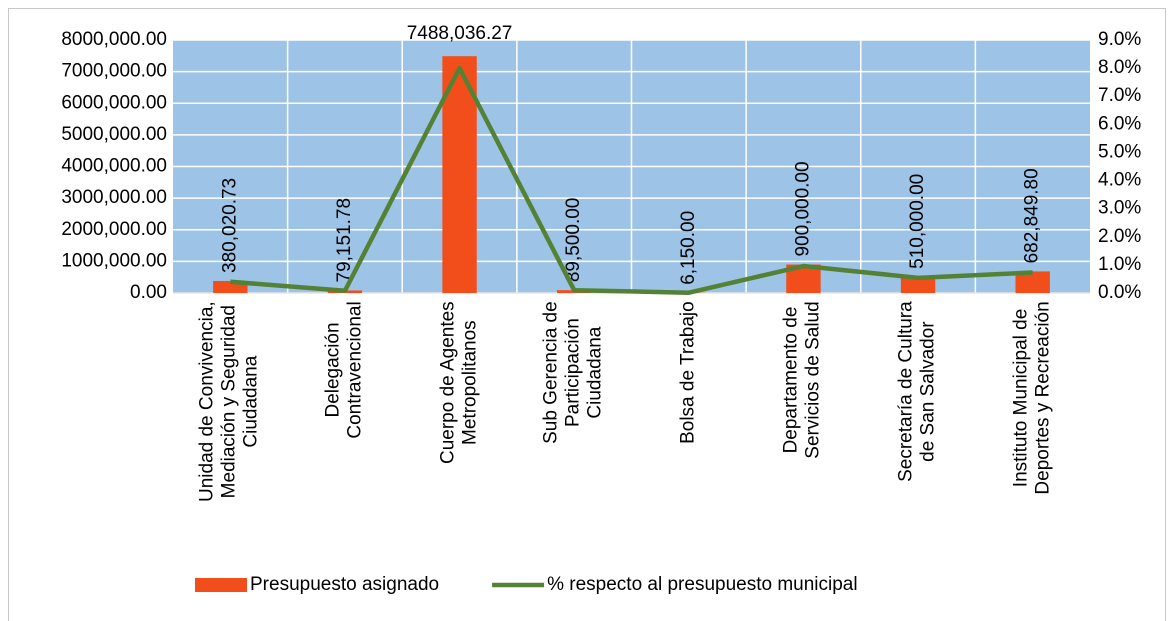 Image resolution: width=1174 pixels, height=621 pixels. I want to click on y-tick-label: 7000,000.00, so click(114, 71).